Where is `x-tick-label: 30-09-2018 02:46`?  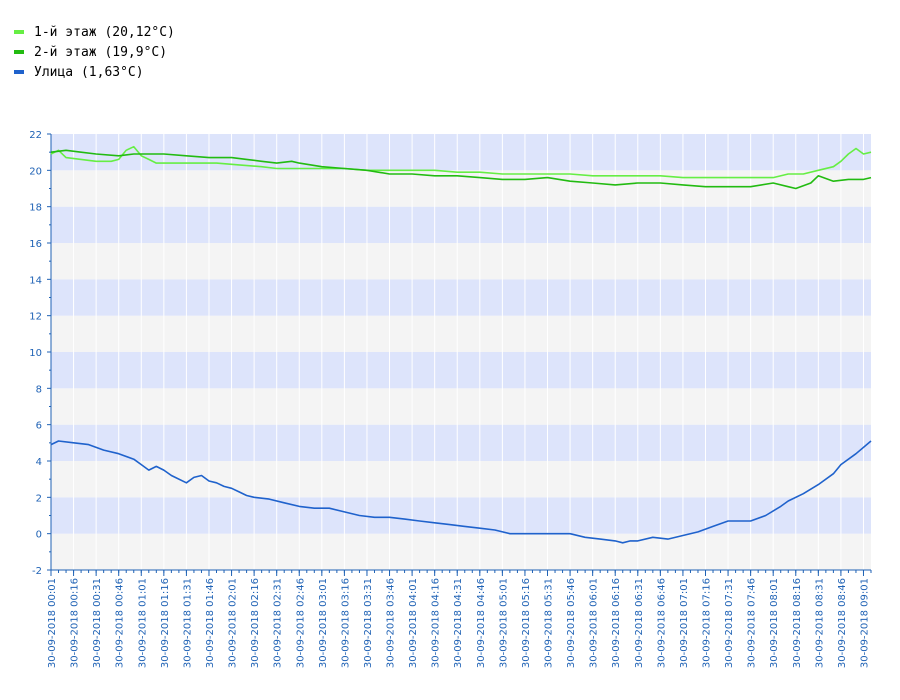
x-tick-label: 30-09-2018 02:46 is located at coordinates (300, 623).